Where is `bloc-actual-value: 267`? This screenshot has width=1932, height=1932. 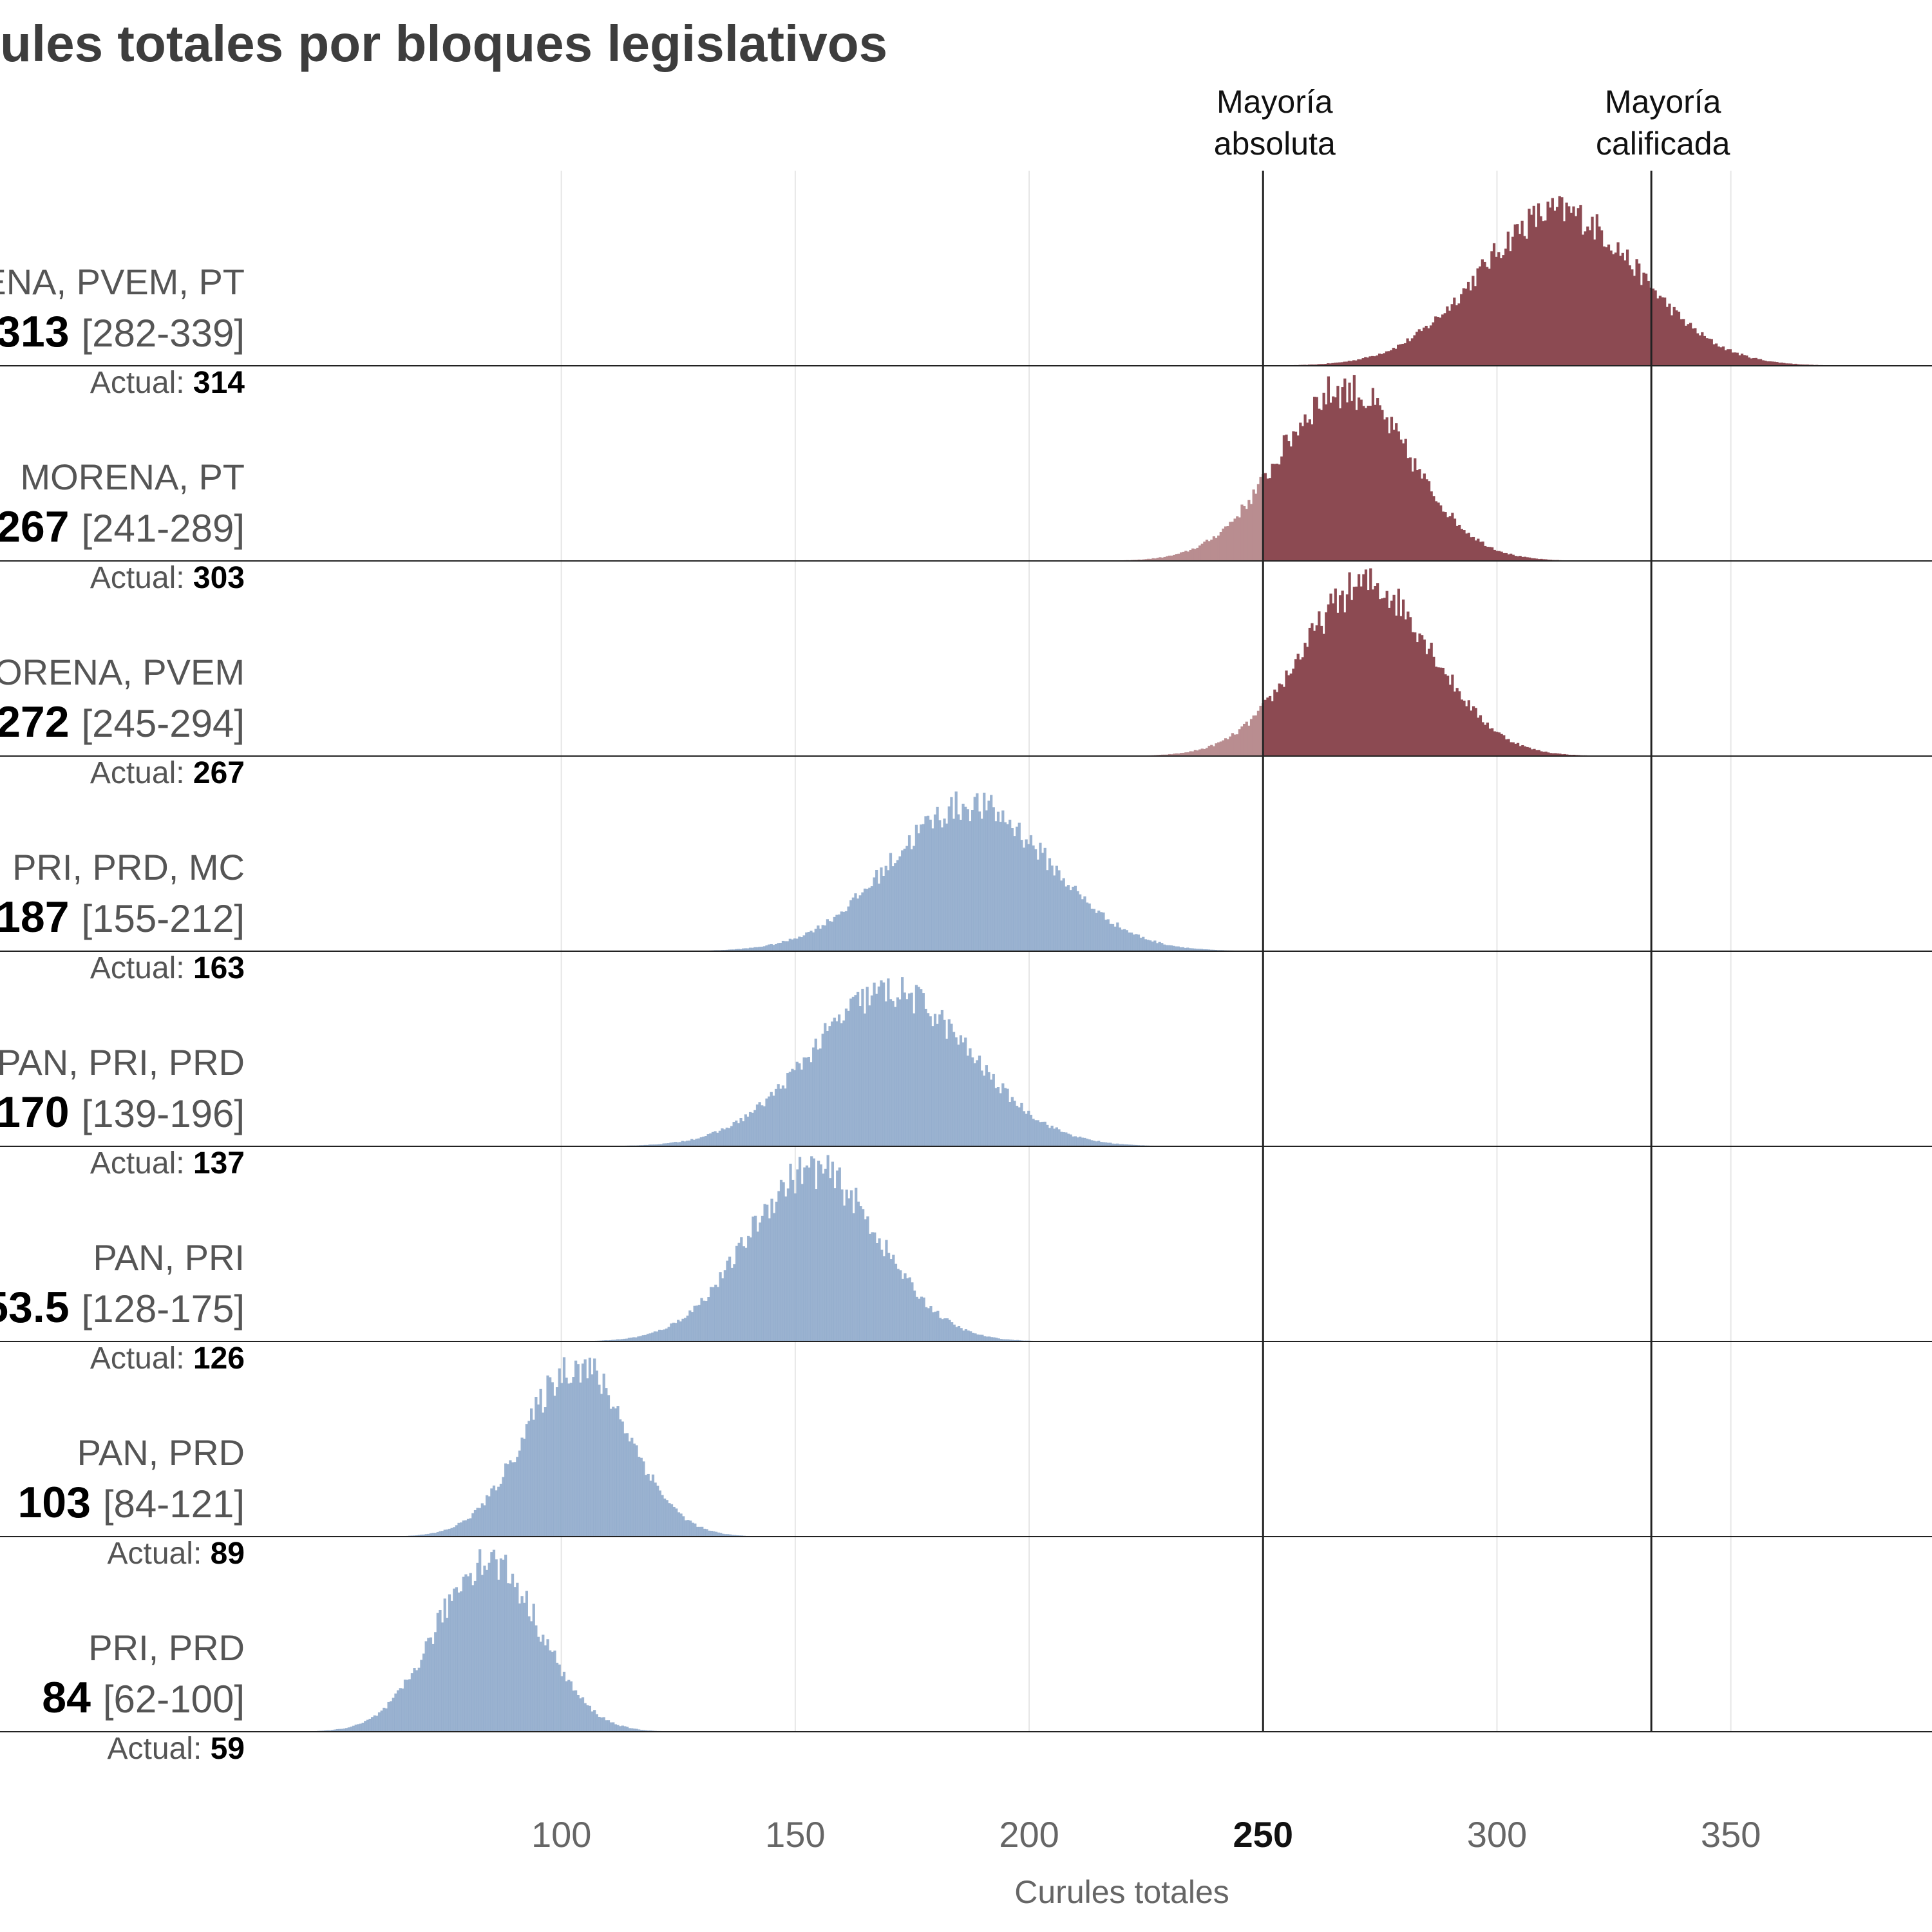 bloc-actual-value: 267 is located at coordinates (219, 773).